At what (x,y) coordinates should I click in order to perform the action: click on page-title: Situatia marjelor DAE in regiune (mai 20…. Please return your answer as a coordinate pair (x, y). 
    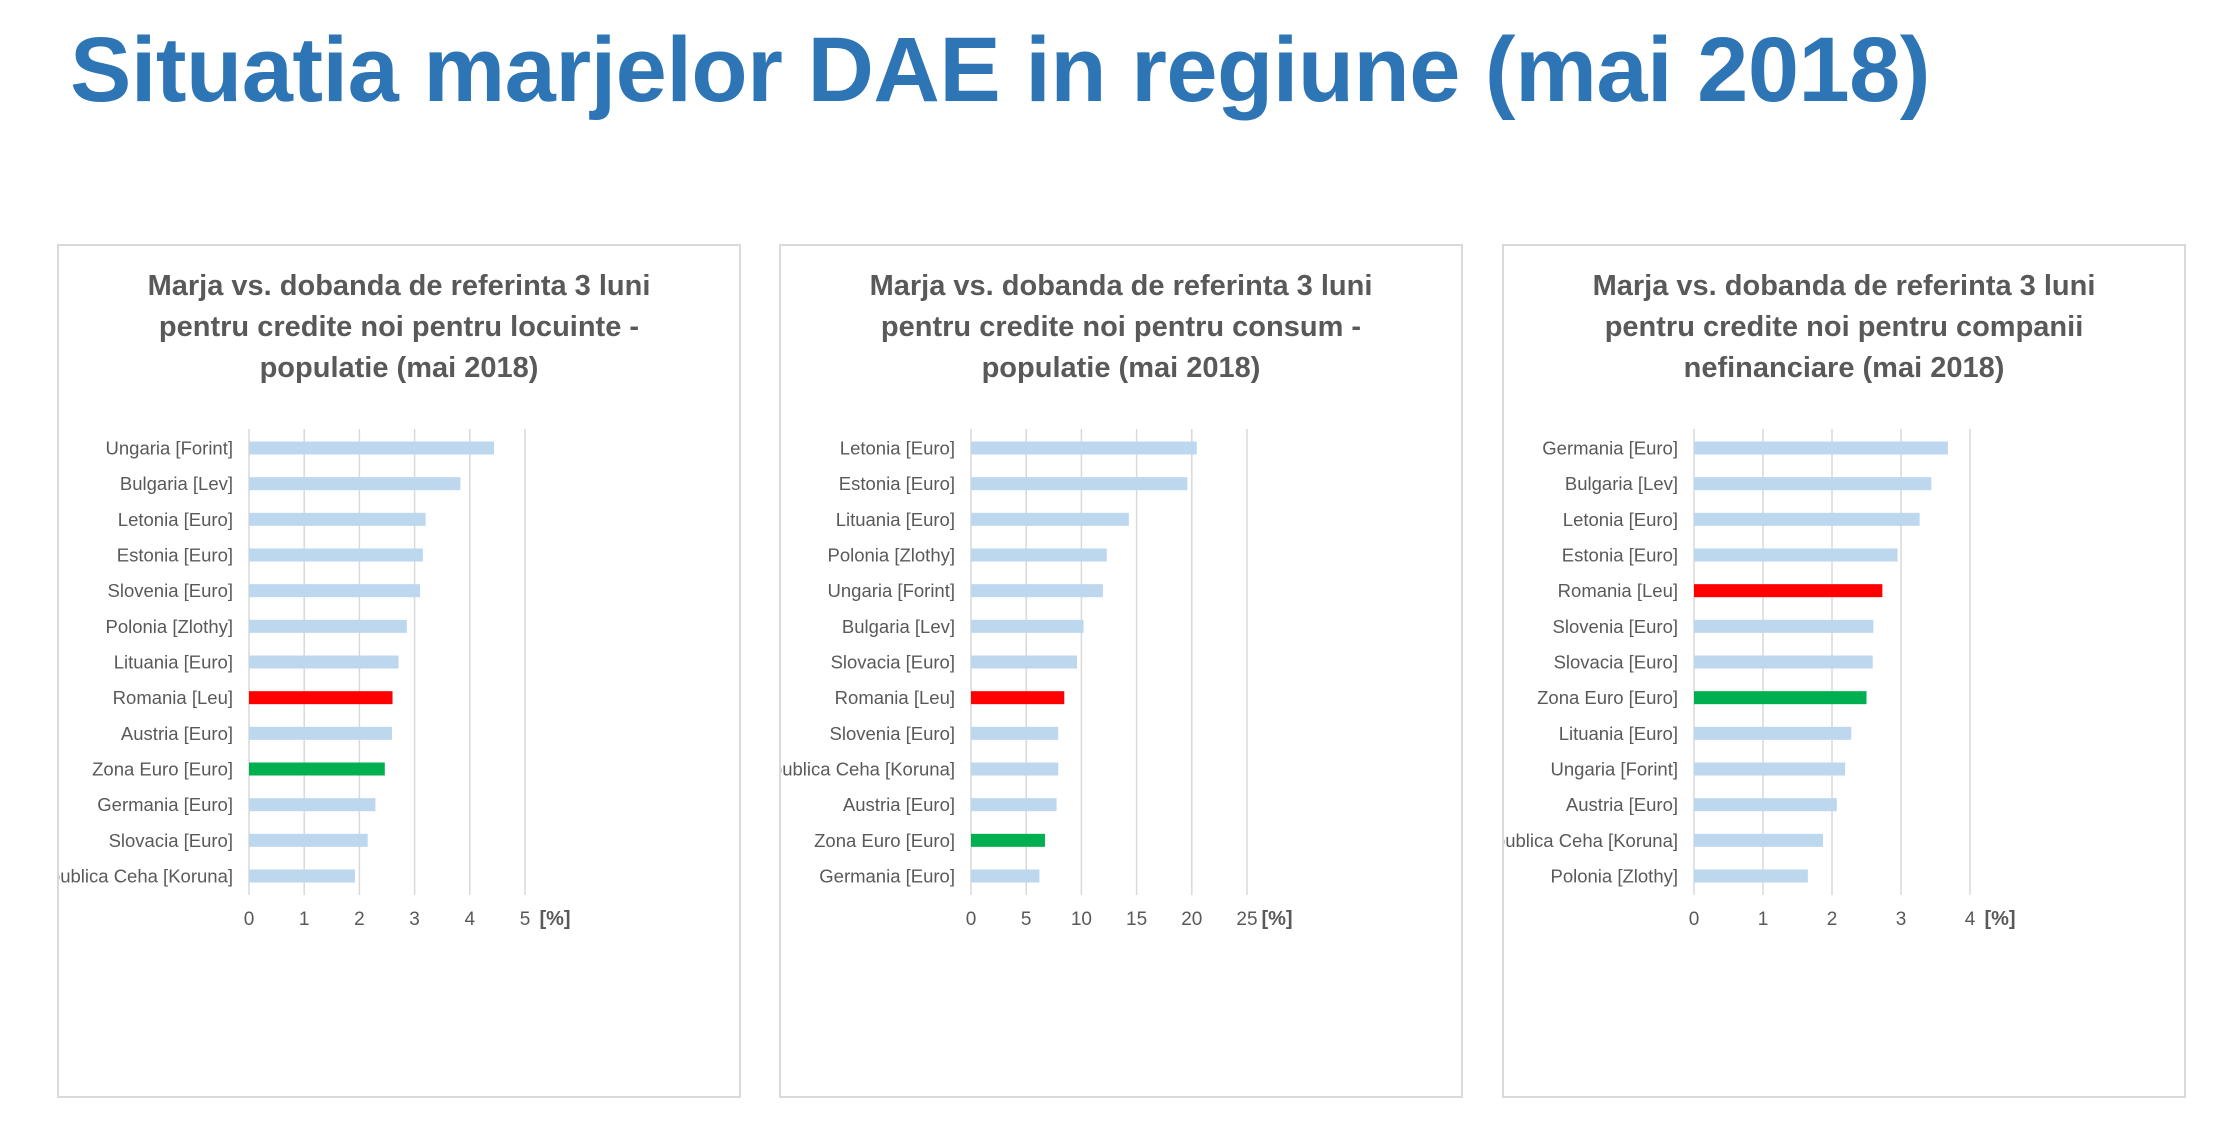
    Looking at the image, I should click on (1000, 70).